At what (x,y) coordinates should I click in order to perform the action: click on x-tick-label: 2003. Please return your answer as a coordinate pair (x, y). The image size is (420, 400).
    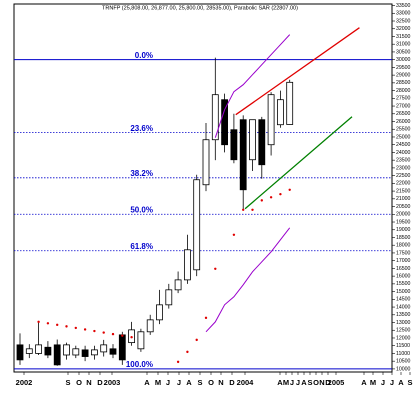
    Looking at the image, I should click on (112, 382).